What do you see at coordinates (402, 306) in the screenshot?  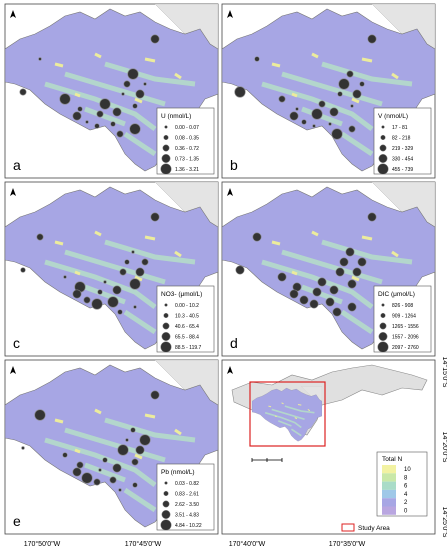 I see `legend-label: 826 - 908` at bounding box center [402, 306].